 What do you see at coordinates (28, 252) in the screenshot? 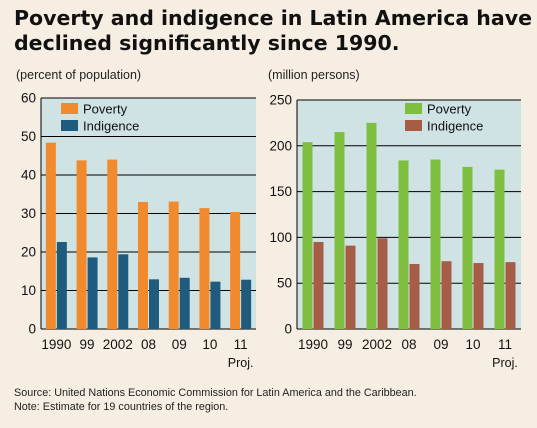
I see `y-tick-label: 20` at bounding box center [28, 252].